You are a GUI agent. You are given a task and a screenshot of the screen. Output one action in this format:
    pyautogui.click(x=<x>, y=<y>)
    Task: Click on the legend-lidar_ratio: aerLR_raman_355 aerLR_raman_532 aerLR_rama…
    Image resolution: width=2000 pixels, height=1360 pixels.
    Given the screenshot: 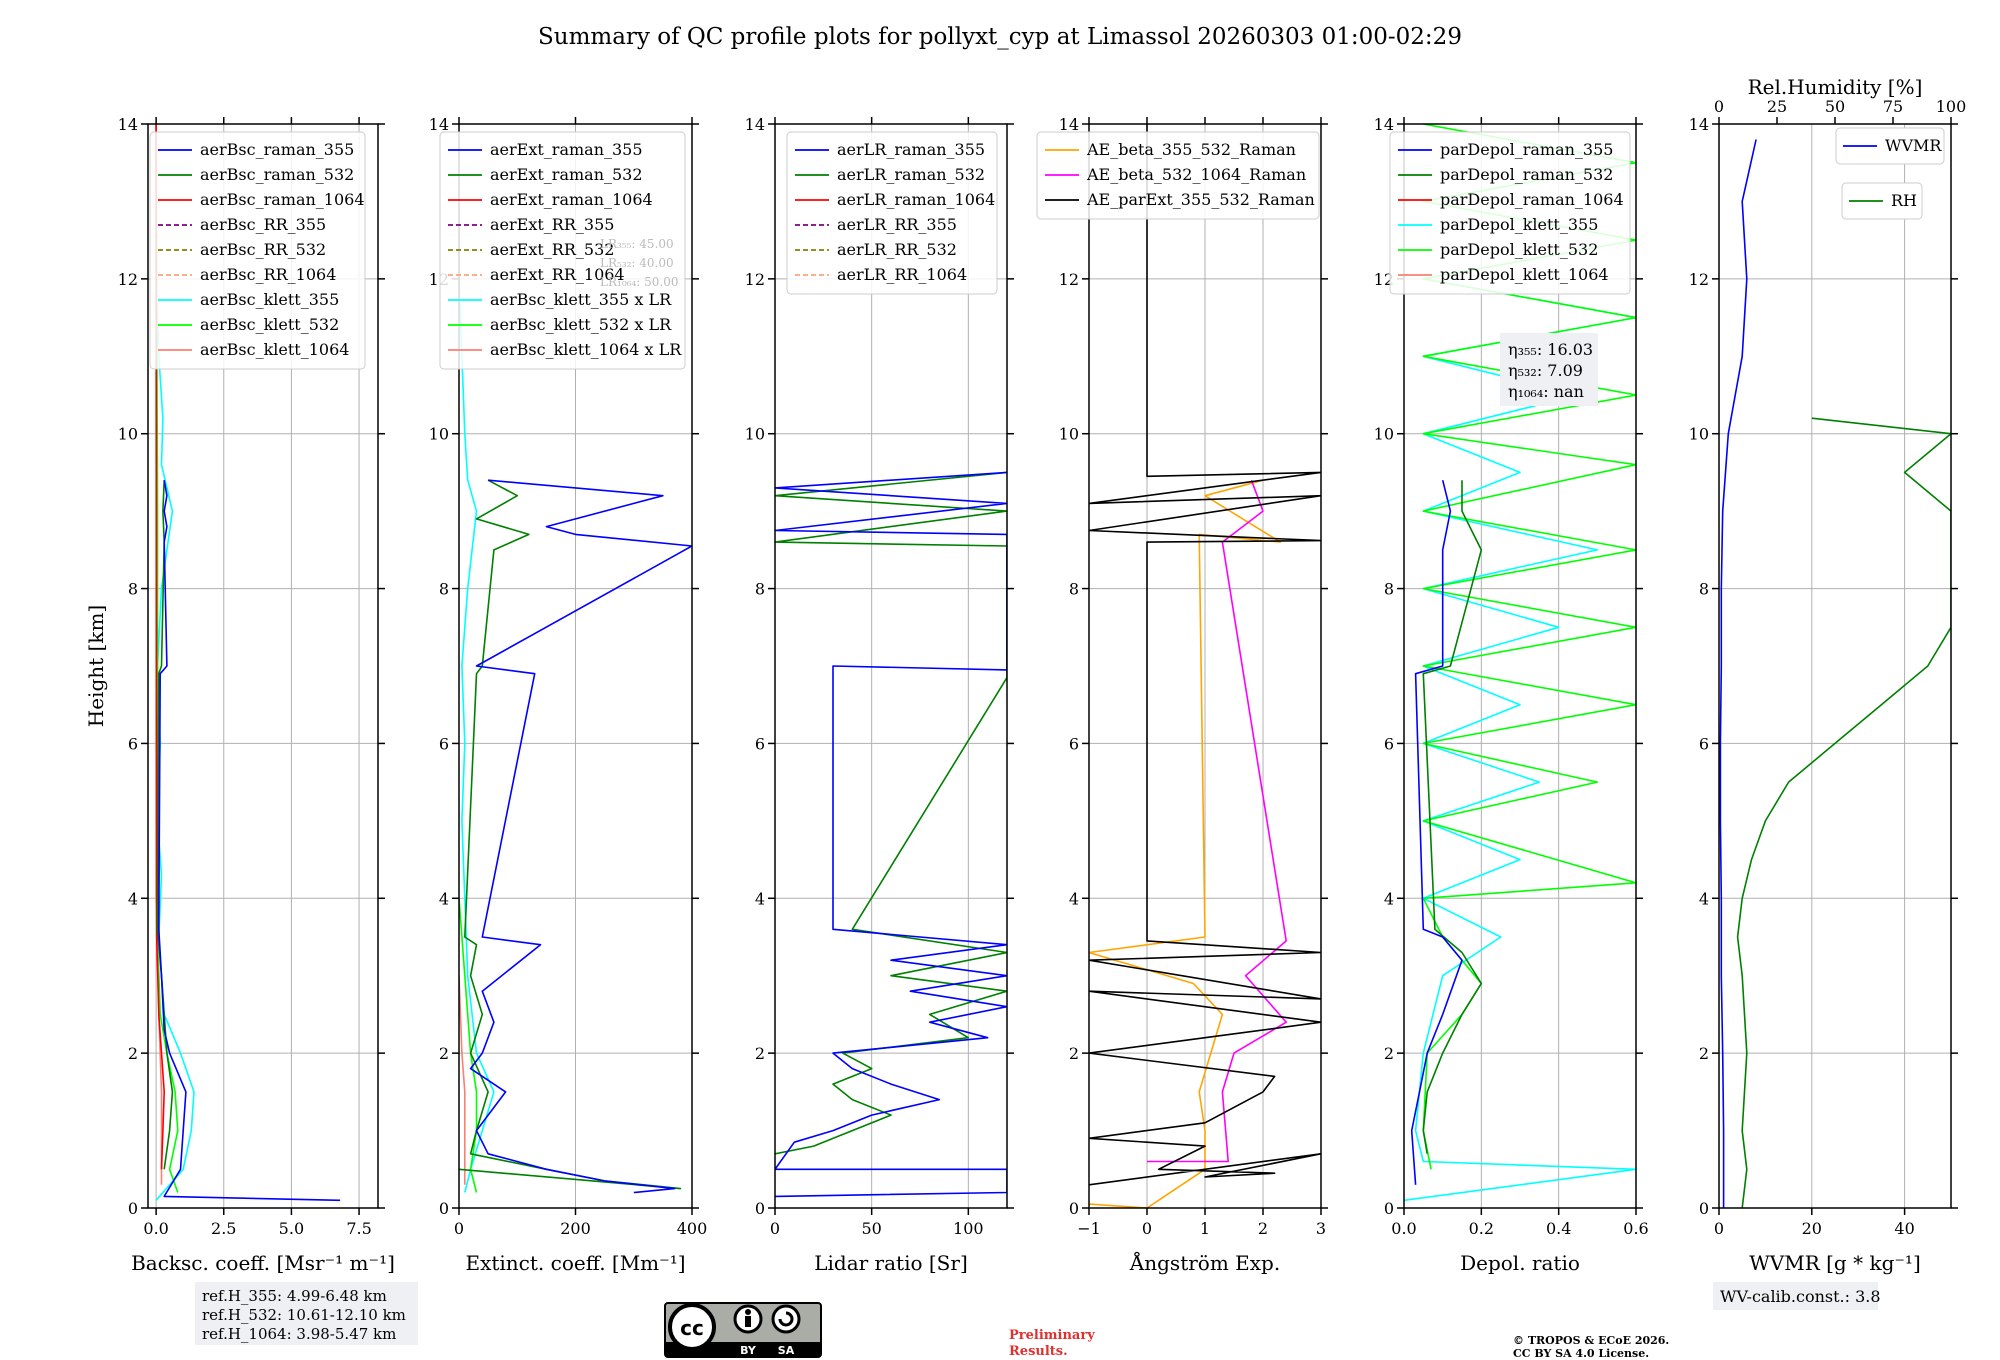 What is the action you would take?
    pyautogui.click(x=892, y=213)
    